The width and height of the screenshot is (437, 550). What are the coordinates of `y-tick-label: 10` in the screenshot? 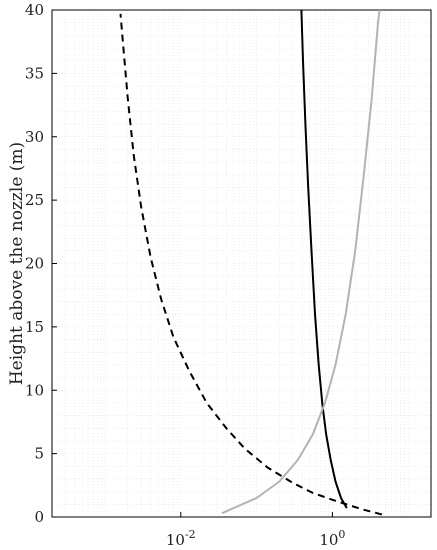 It's located at (34, 390).